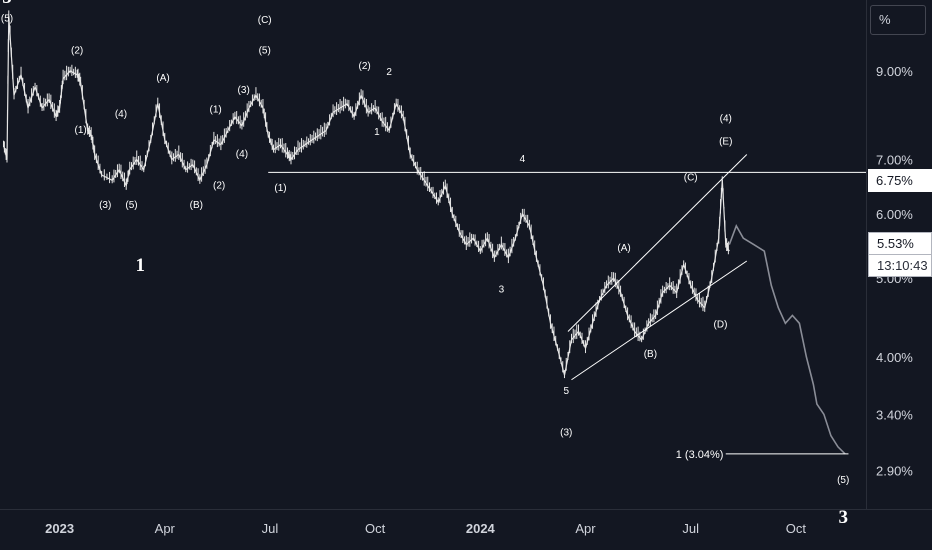 Image resolution: width=932 pixels, height=550 pixels. I want to click on wave-label: 3, so click(502, 290).